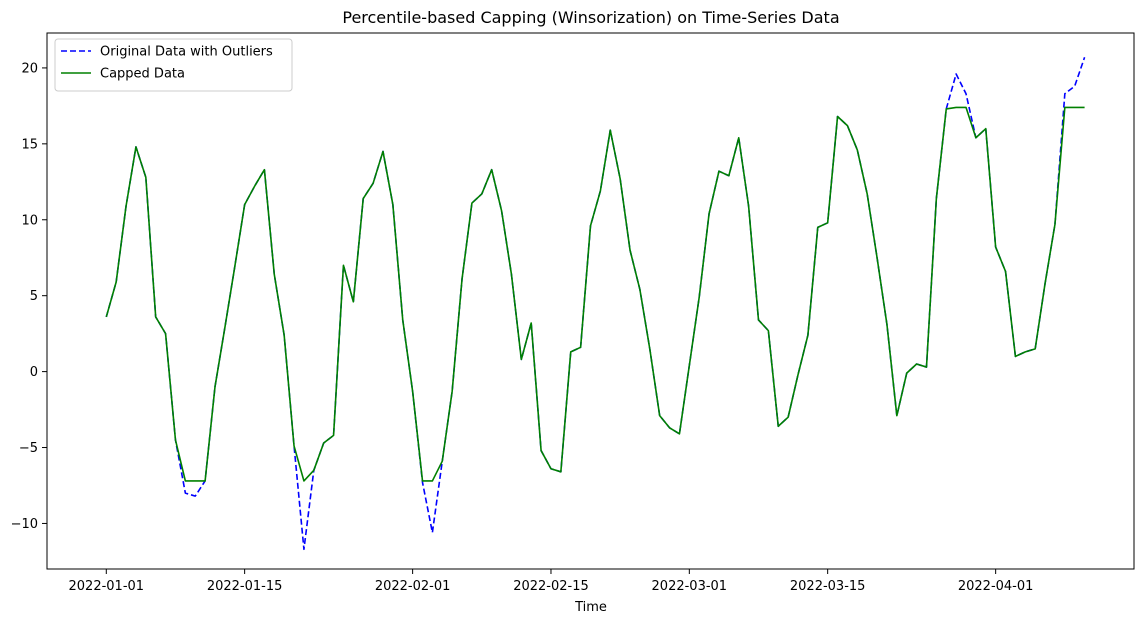  I want to click on x-axis-label: Time, so click(590, 607).